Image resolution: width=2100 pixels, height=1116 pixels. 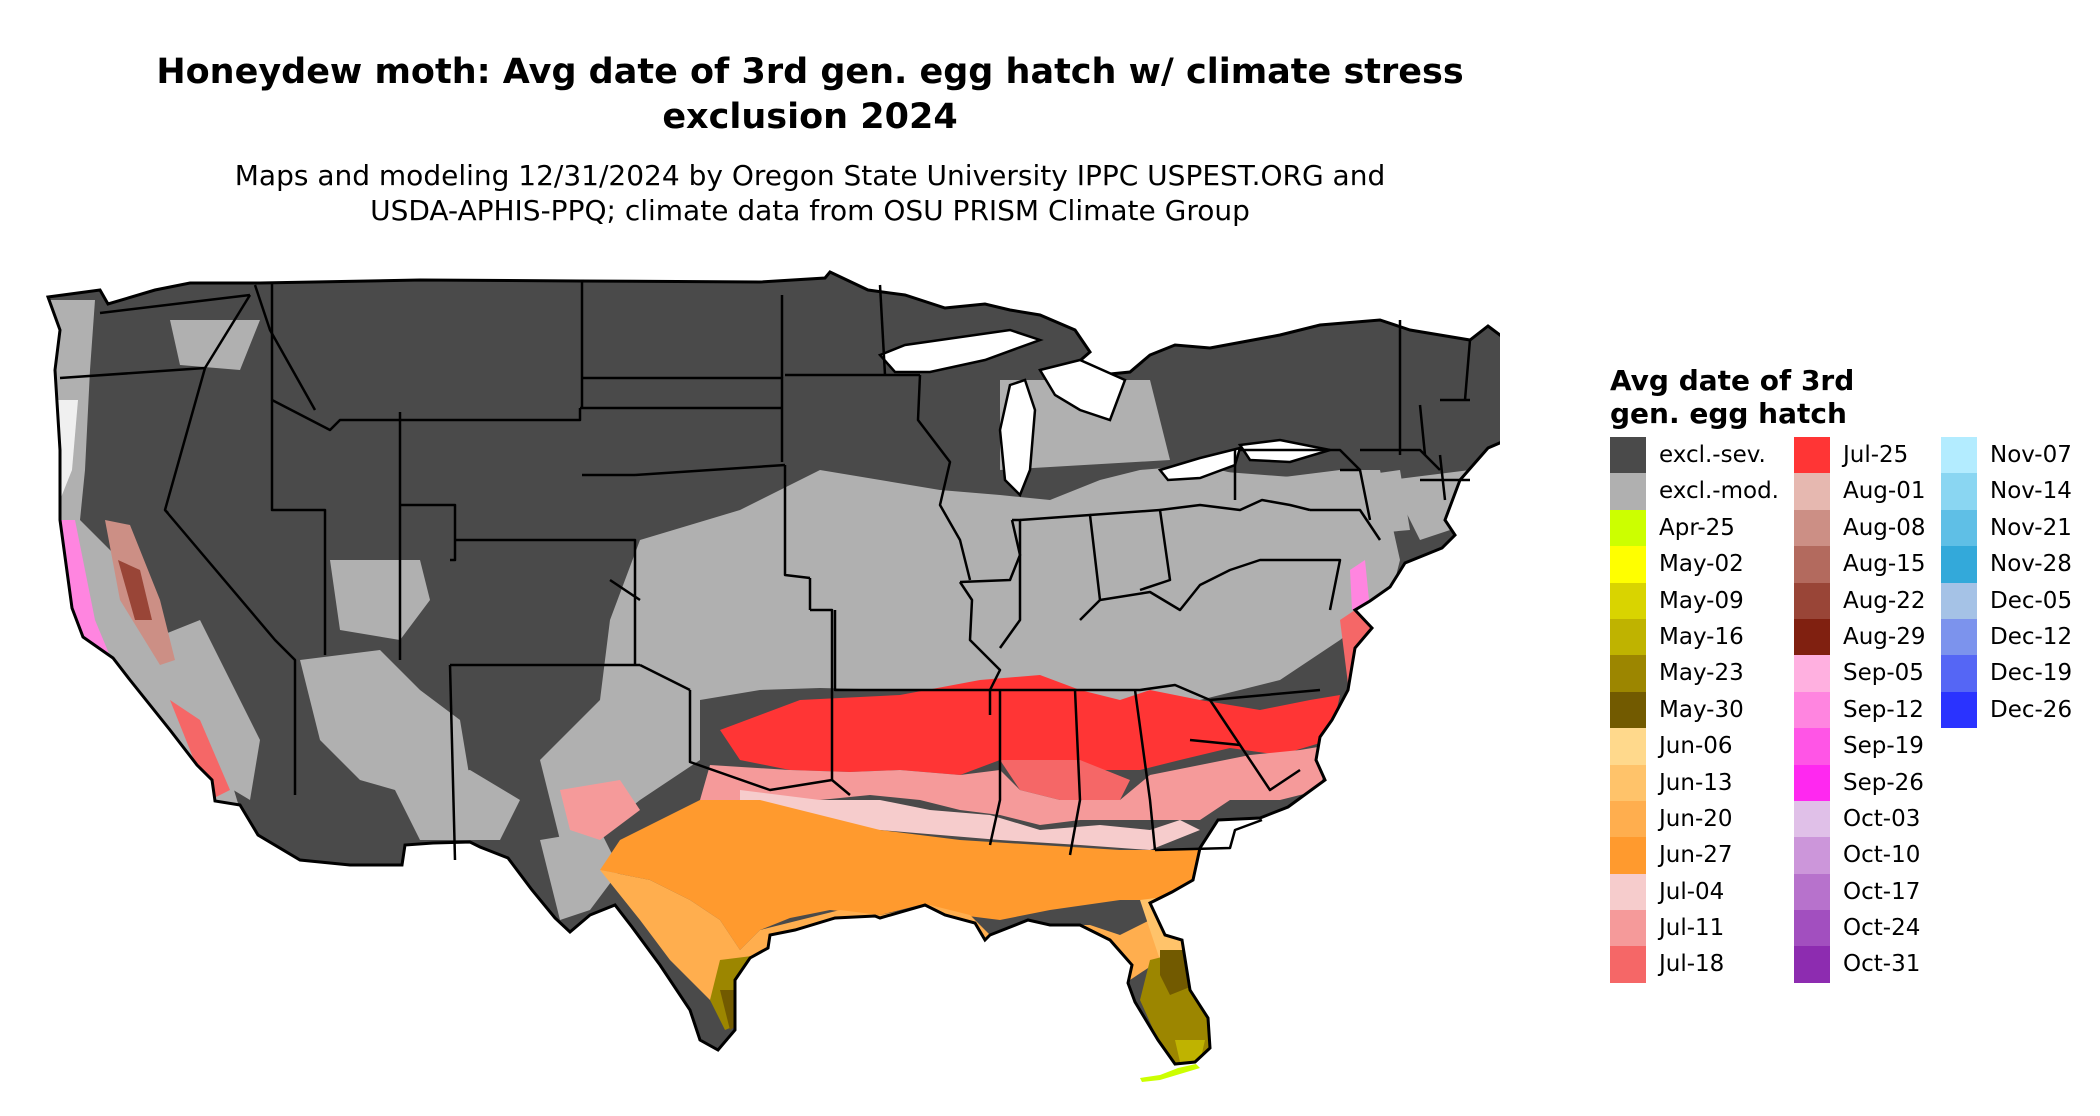 I want to click on legend-label: Aug-08, so click(x=1884, y=527).